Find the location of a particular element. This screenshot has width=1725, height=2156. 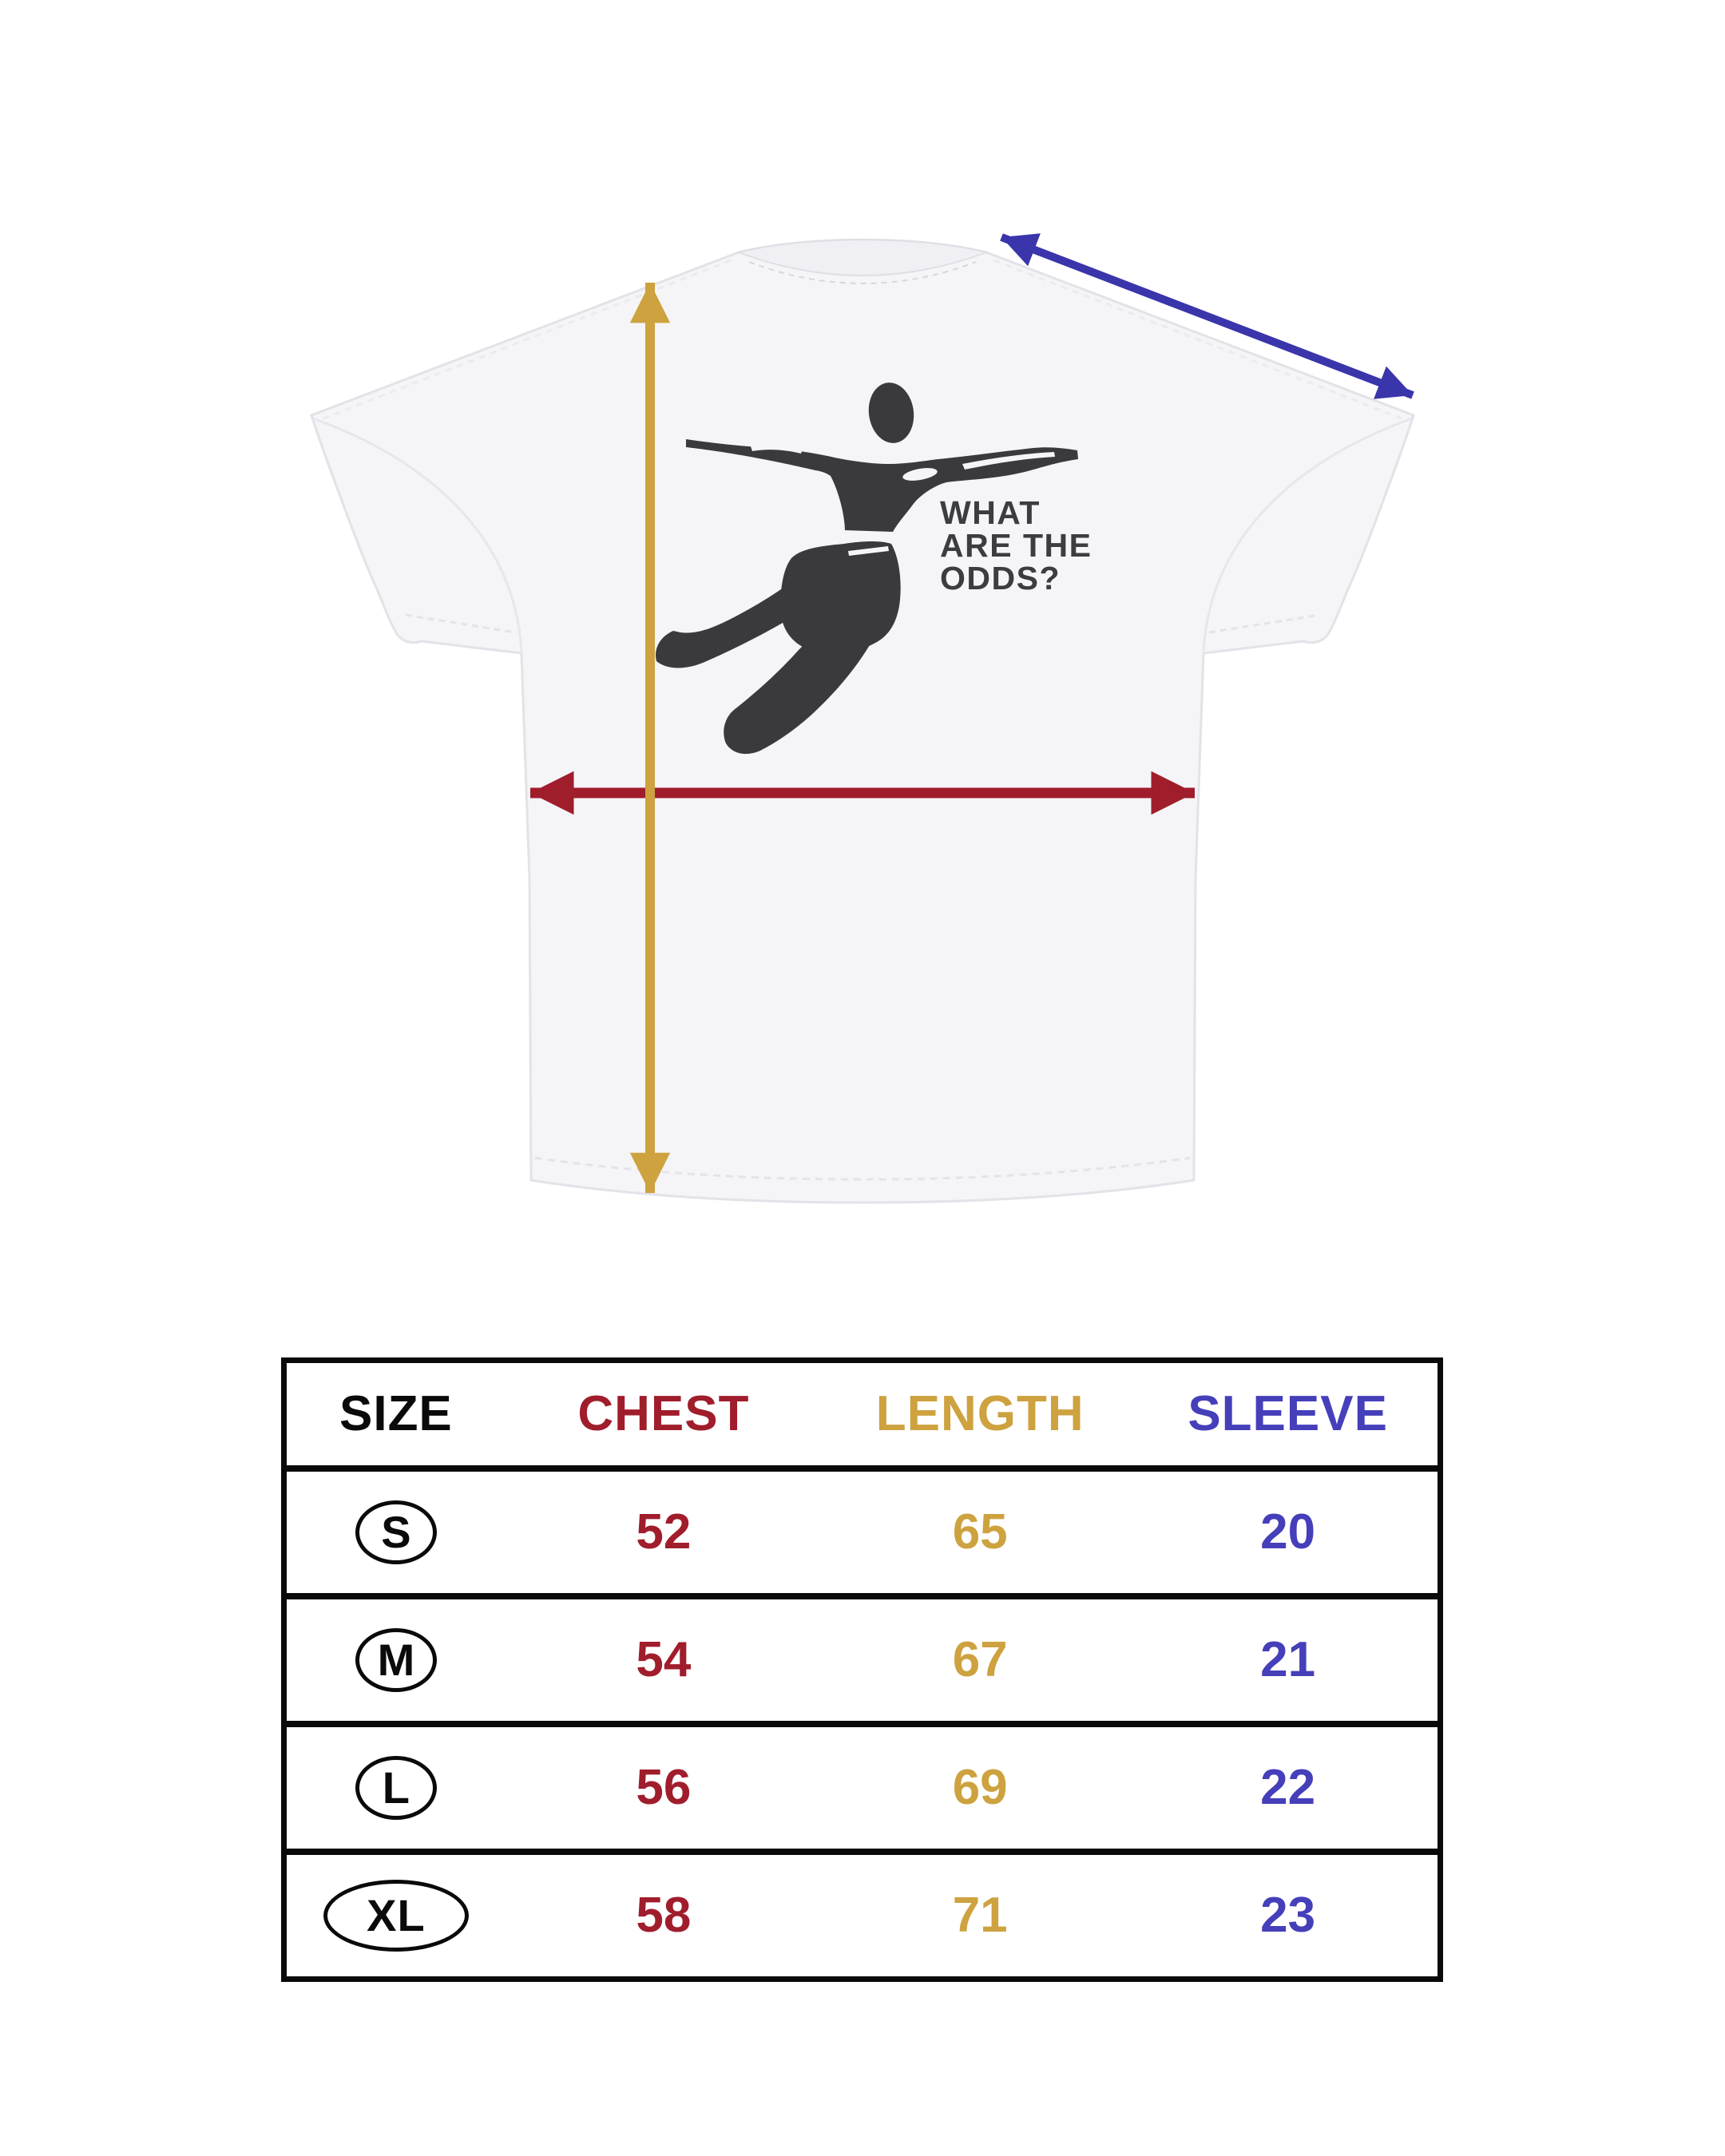

figure-head is located at coordinates (891, 412).